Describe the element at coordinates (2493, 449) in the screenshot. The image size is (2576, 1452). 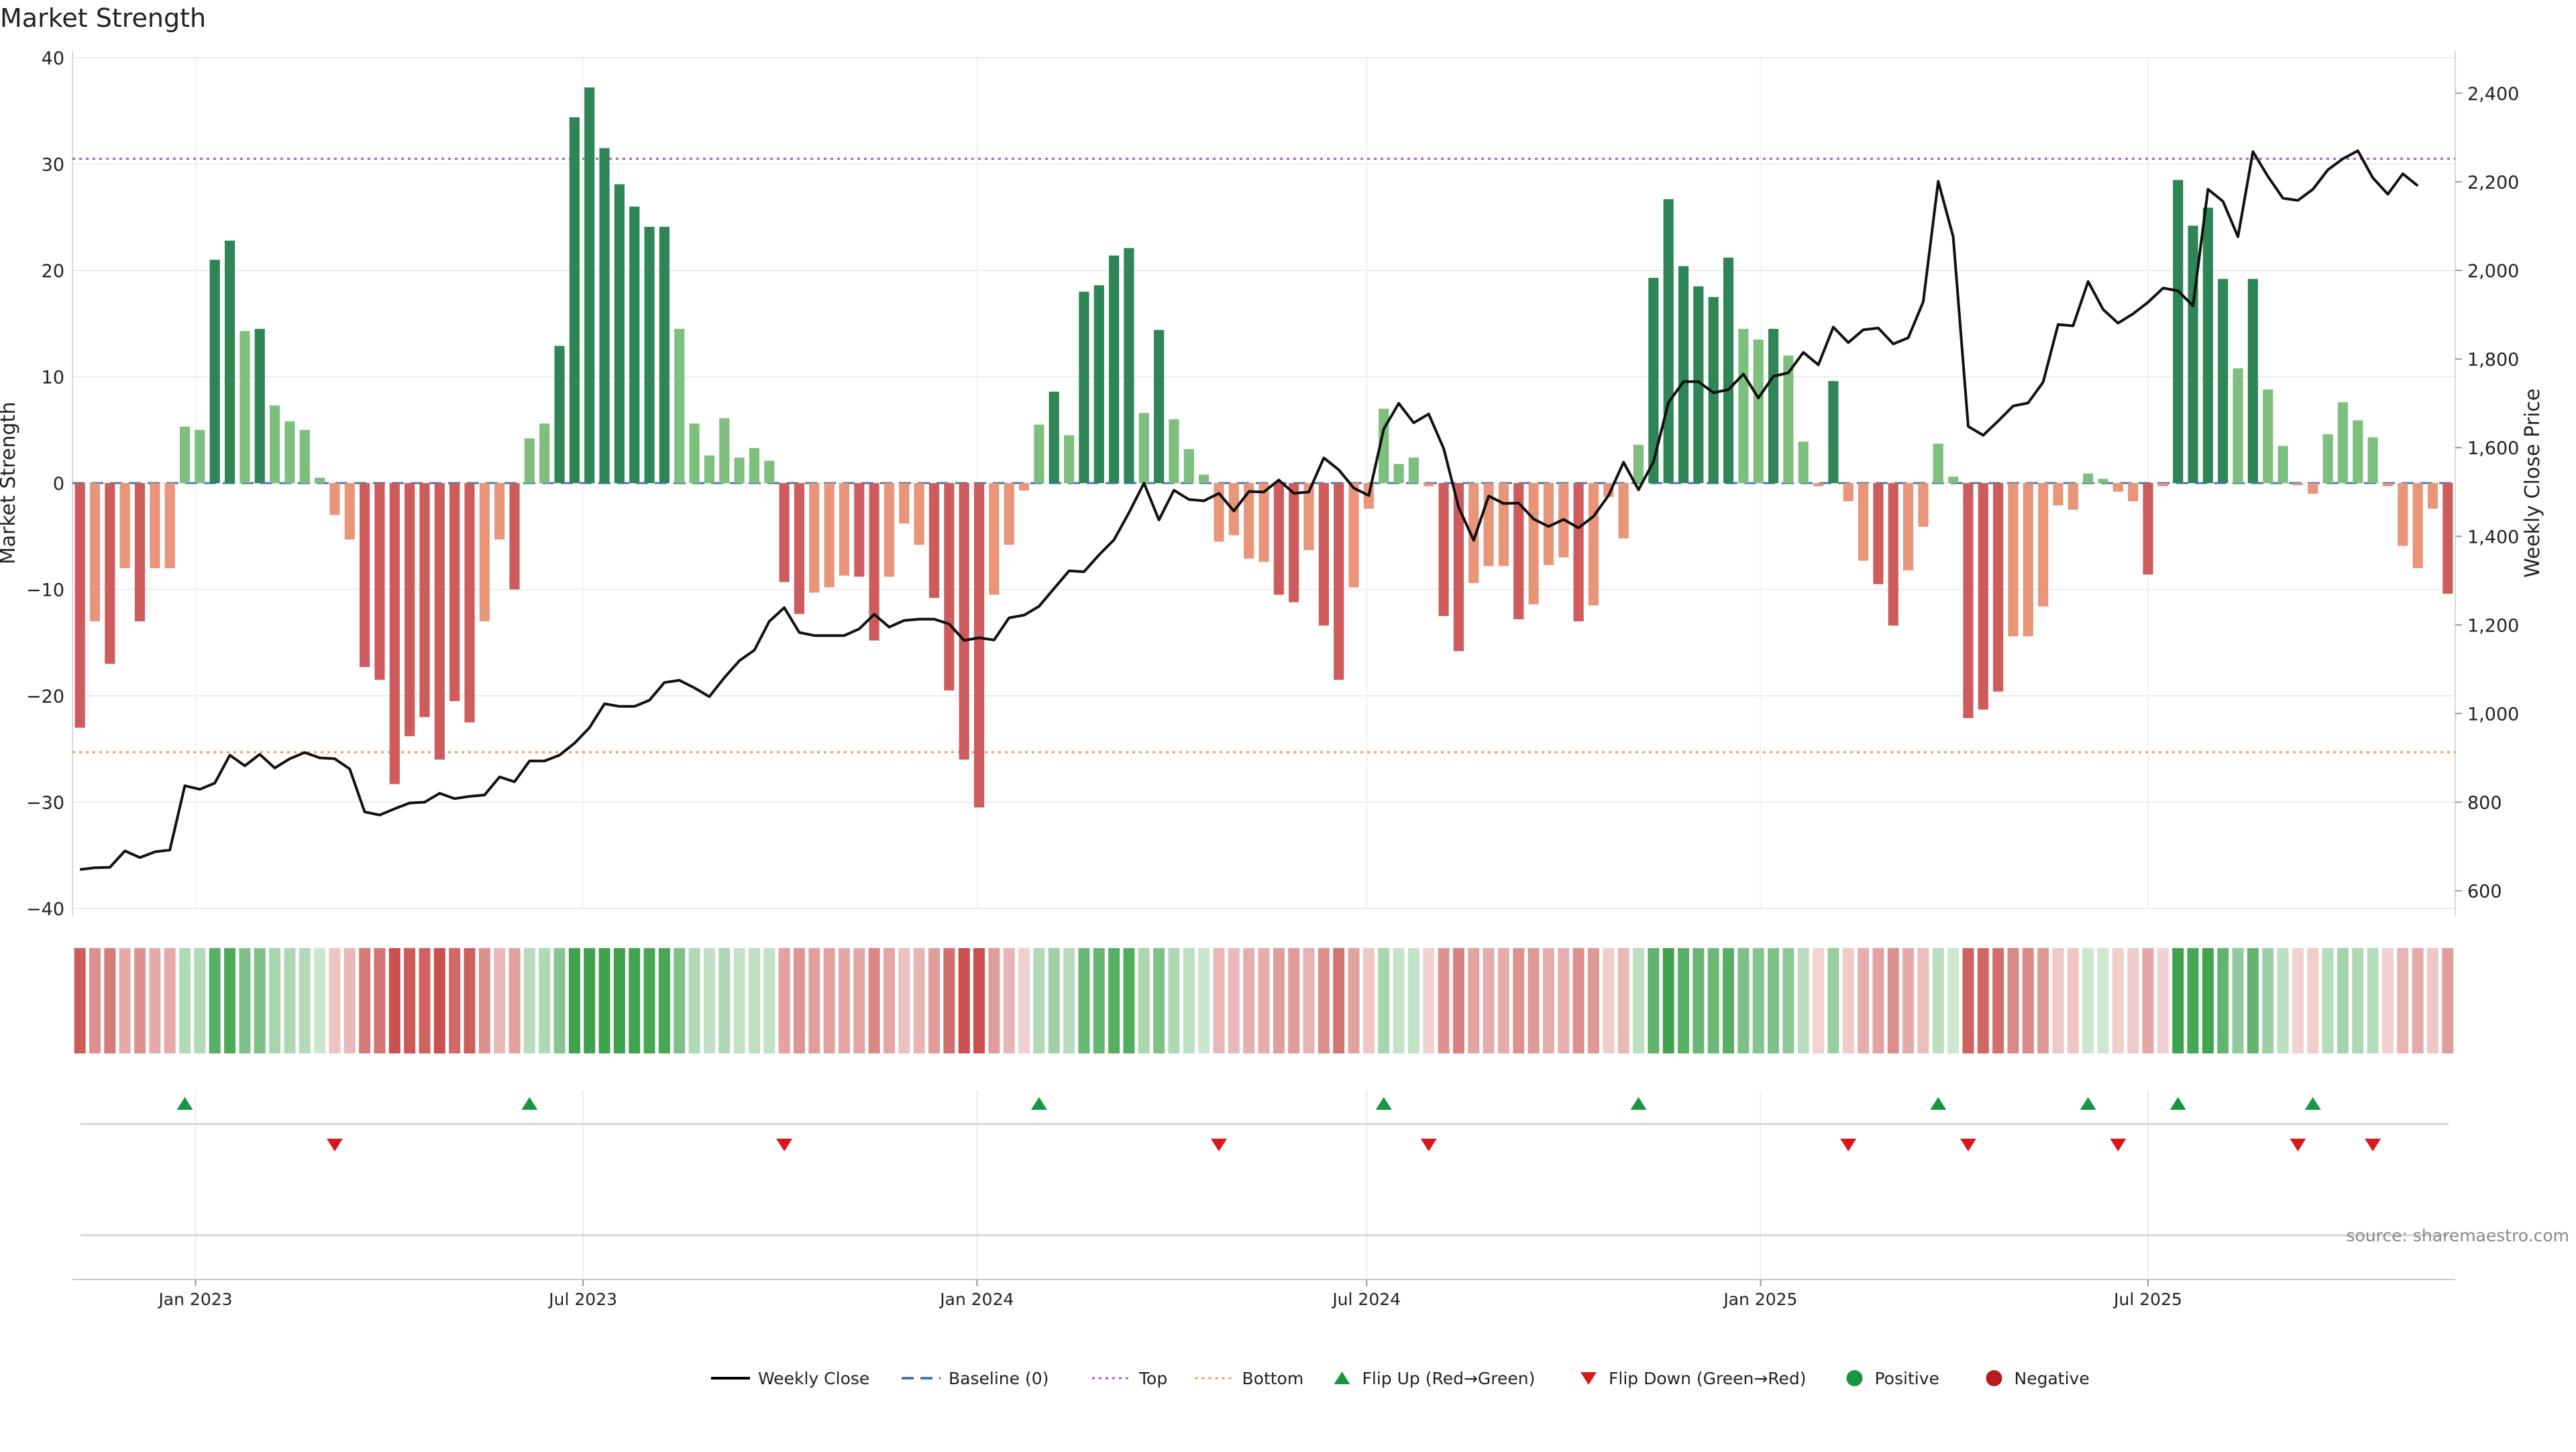
I see `y-tick-right: 1,600` at that location.